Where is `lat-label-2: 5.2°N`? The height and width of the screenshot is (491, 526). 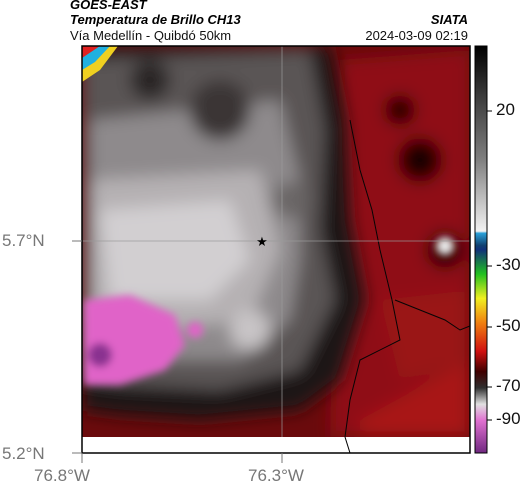 lat-label-2: 5.2°N is located at coordinates (23, 453).